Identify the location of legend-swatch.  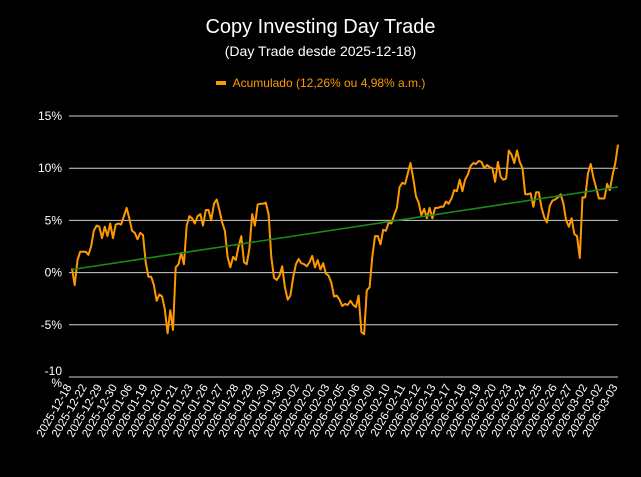
(220, 82).